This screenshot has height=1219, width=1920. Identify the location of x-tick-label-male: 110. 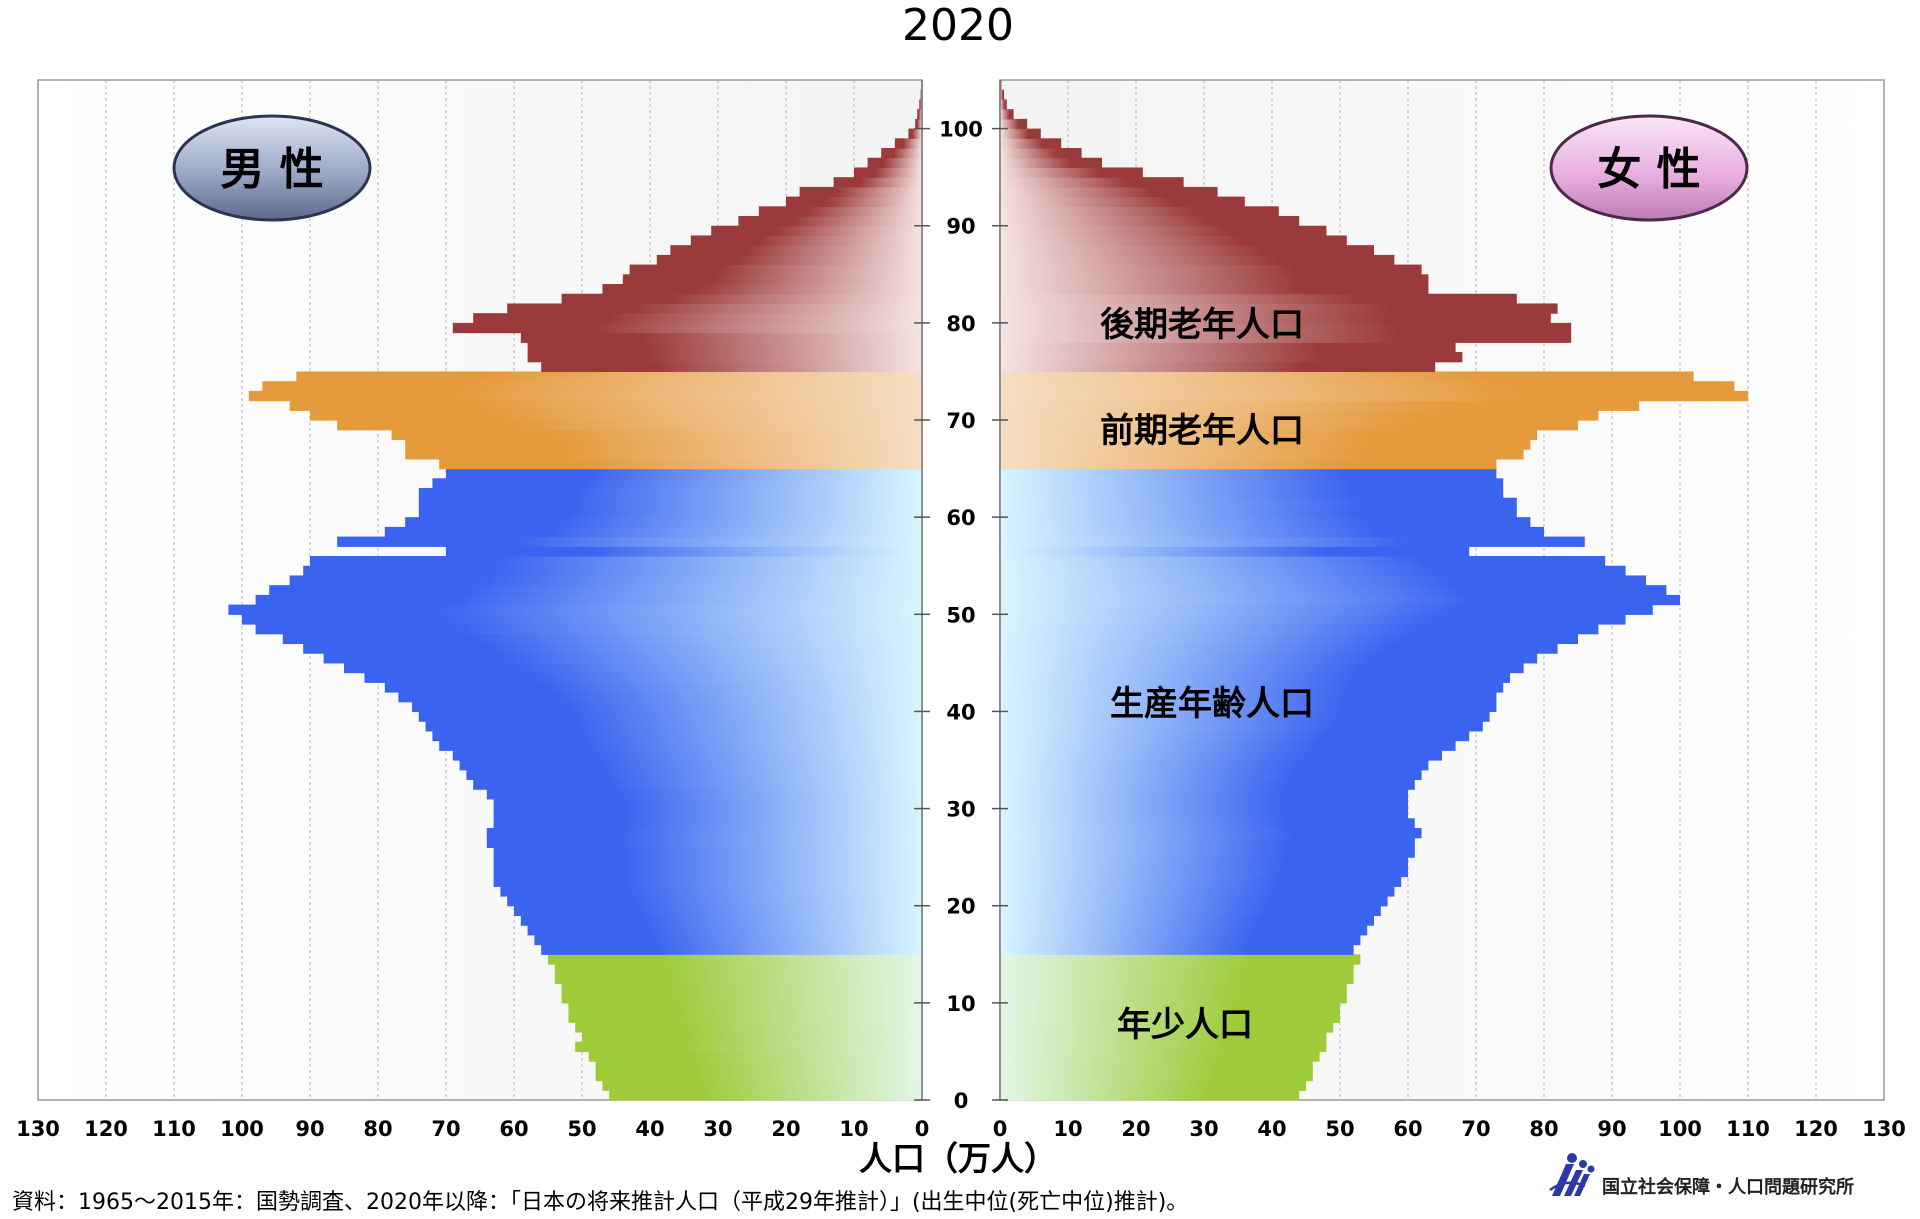
(174, 1129).